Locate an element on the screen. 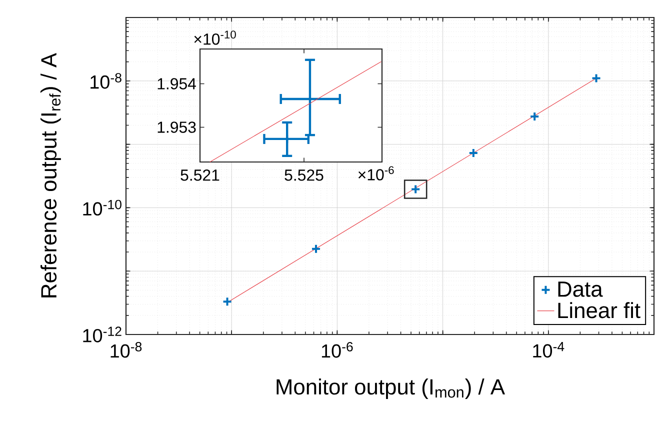 This screenshot has height=435, width=658. legend-label: Data is located at coordinates (580, 289).